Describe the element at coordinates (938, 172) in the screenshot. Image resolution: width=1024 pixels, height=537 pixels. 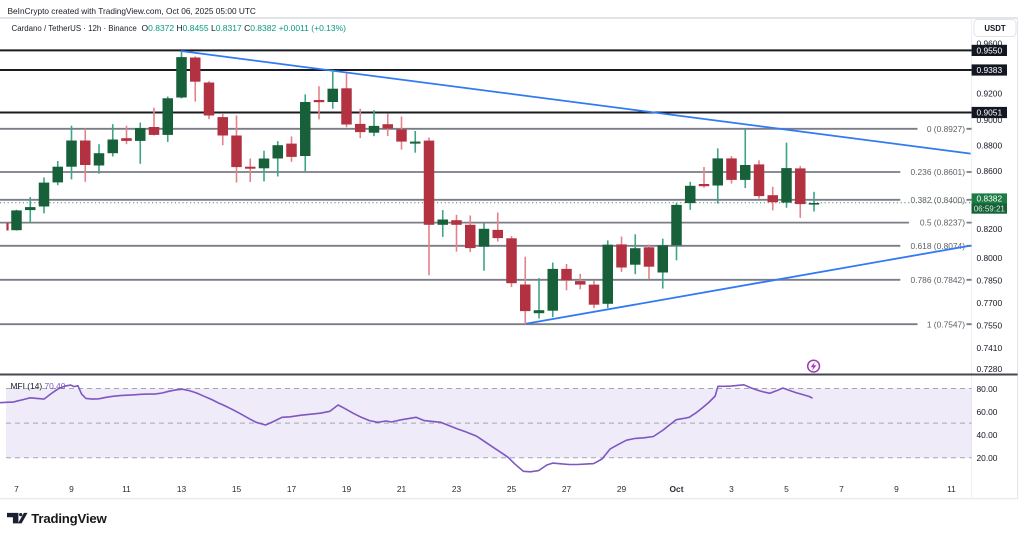
I see `svg-text: 0.236 (0.8601)` at that location.